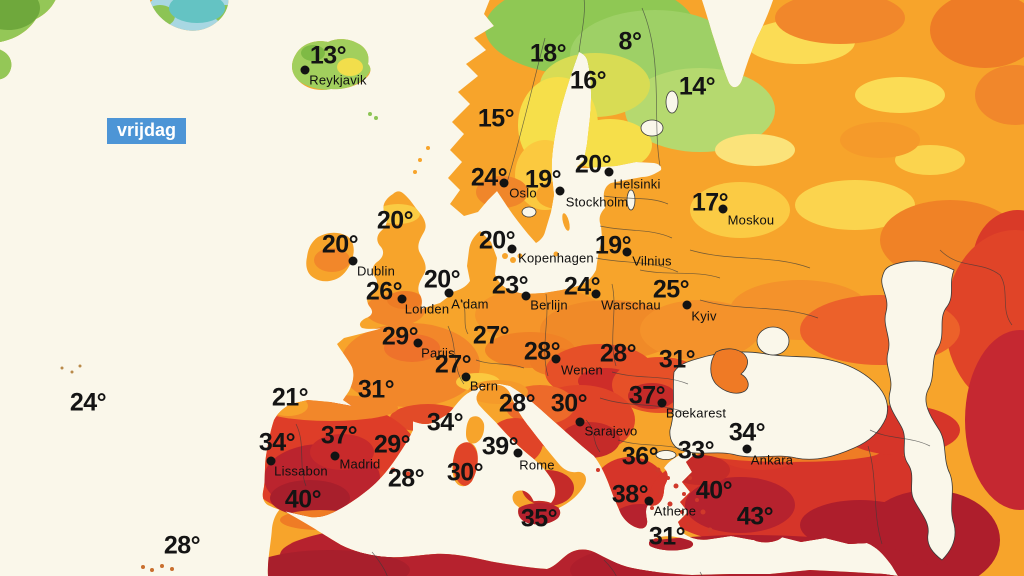 This screenshot has width=1024, height=576. Describe the element at coordinates (773, 341) in the screenshot. I see `sea-of-azov` at that location.